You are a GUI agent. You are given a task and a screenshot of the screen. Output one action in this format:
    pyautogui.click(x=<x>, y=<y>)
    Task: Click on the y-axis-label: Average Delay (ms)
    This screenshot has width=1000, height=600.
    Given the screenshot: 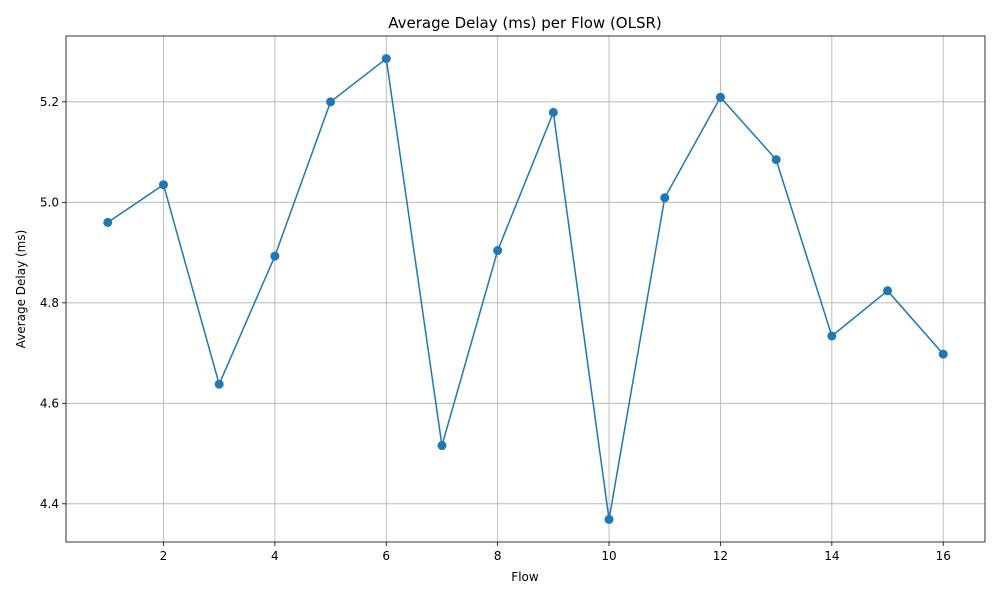 What is the action you would take?
    pyautogui.click(x=21, y=289)
    